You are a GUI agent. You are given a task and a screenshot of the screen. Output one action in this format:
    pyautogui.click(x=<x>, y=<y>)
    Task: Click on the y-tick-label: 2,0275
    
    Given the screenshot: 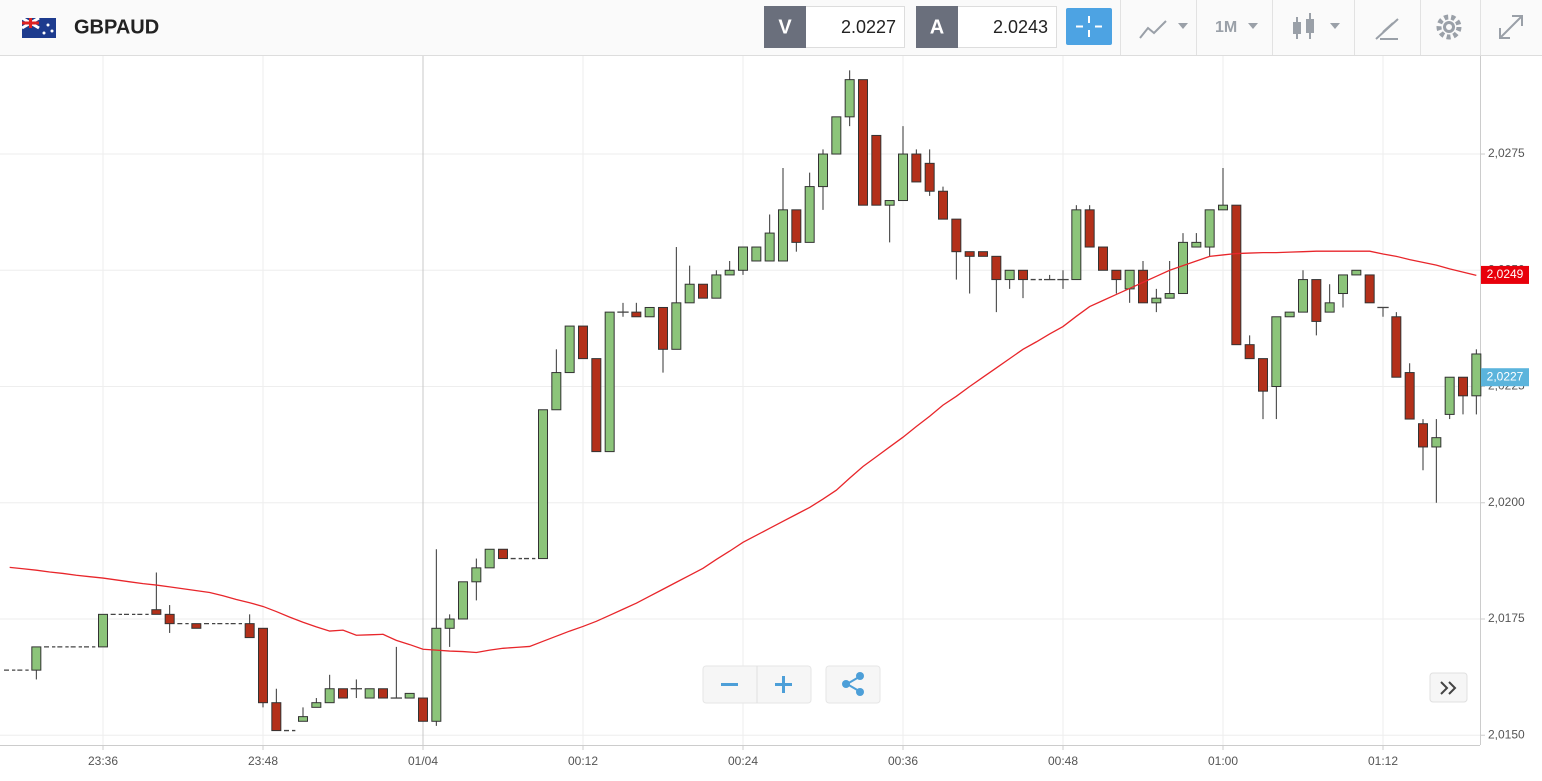 What is the action you would take?
    pyautogui.click(x=1506, y=153)
    